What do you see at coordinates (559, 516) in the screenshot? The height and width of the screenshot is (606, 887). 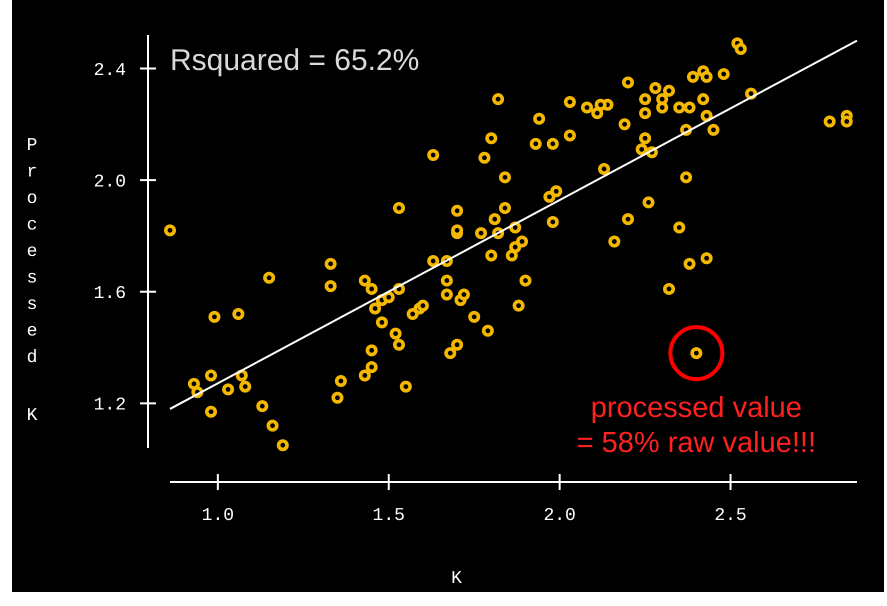 I see `x-tick-label: 2.0` at bounding box center [559, 516].